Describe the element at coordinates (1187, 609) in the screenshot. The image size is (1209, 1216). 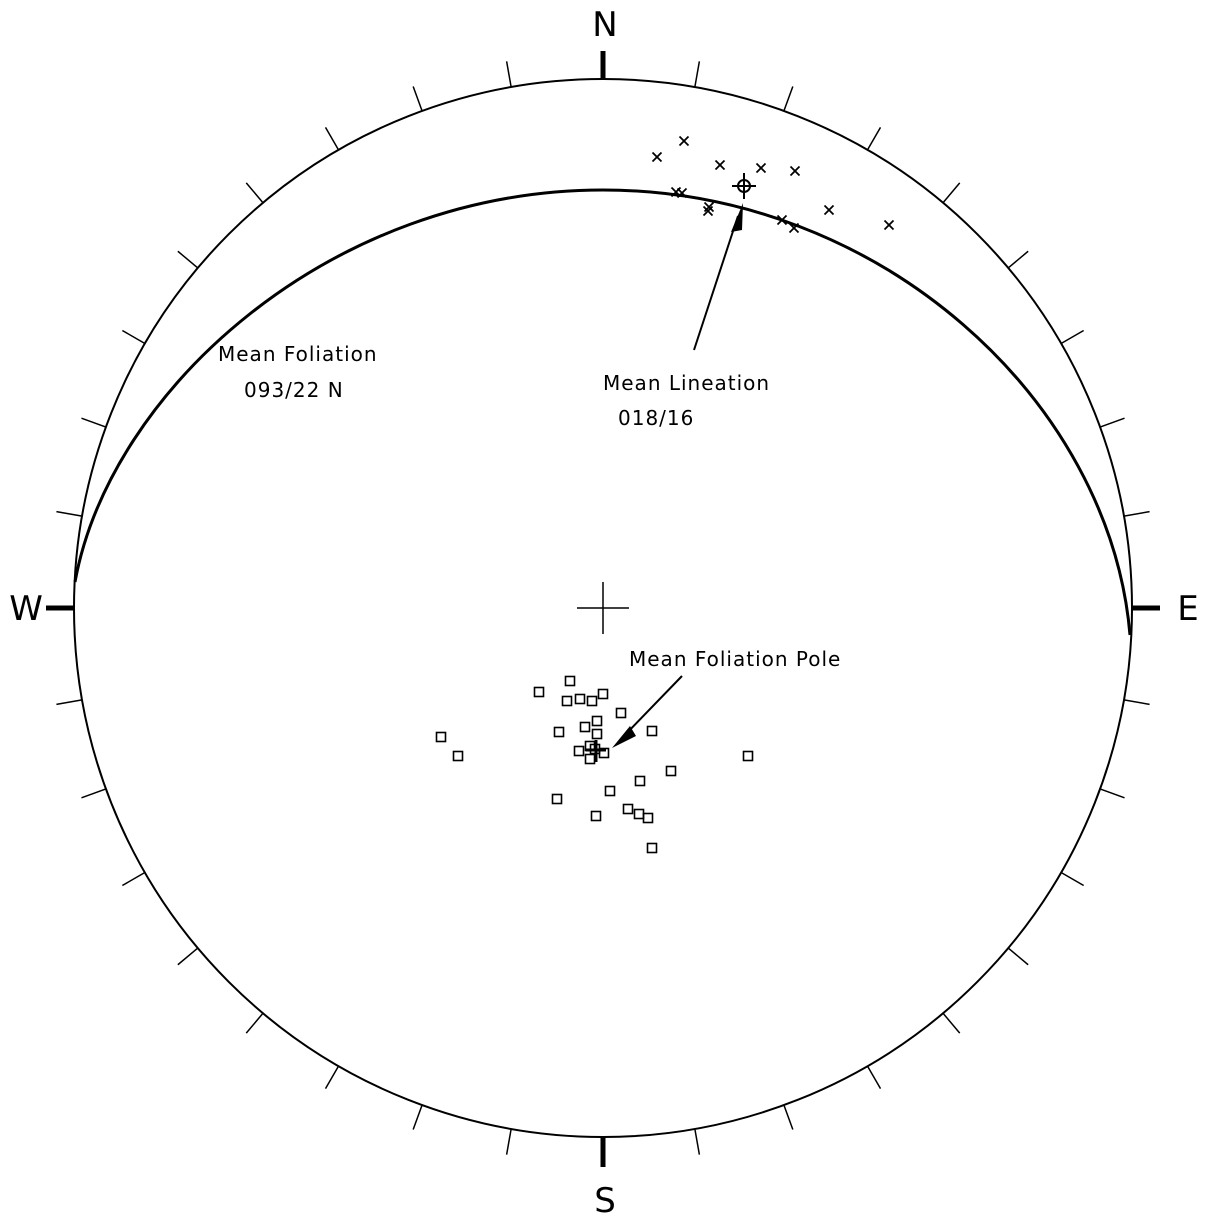
I see `east-label: E` at that location.